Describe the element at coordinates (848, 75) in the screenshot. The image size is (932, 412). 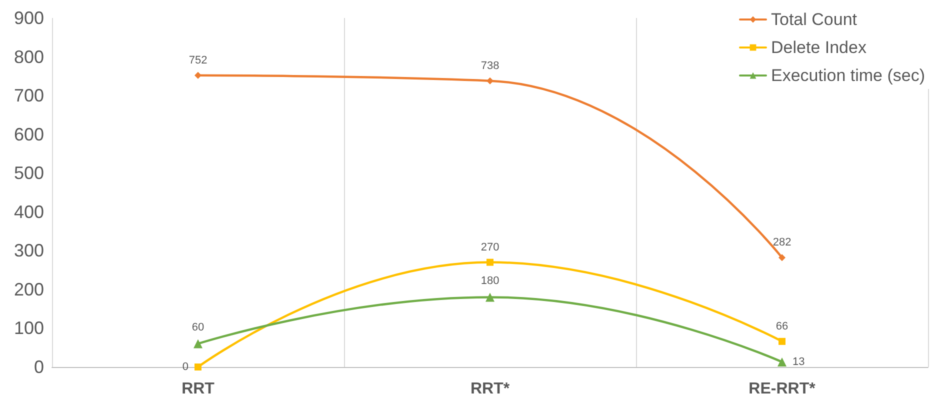
I see `legend-label: Execution time (sec)` at that location.